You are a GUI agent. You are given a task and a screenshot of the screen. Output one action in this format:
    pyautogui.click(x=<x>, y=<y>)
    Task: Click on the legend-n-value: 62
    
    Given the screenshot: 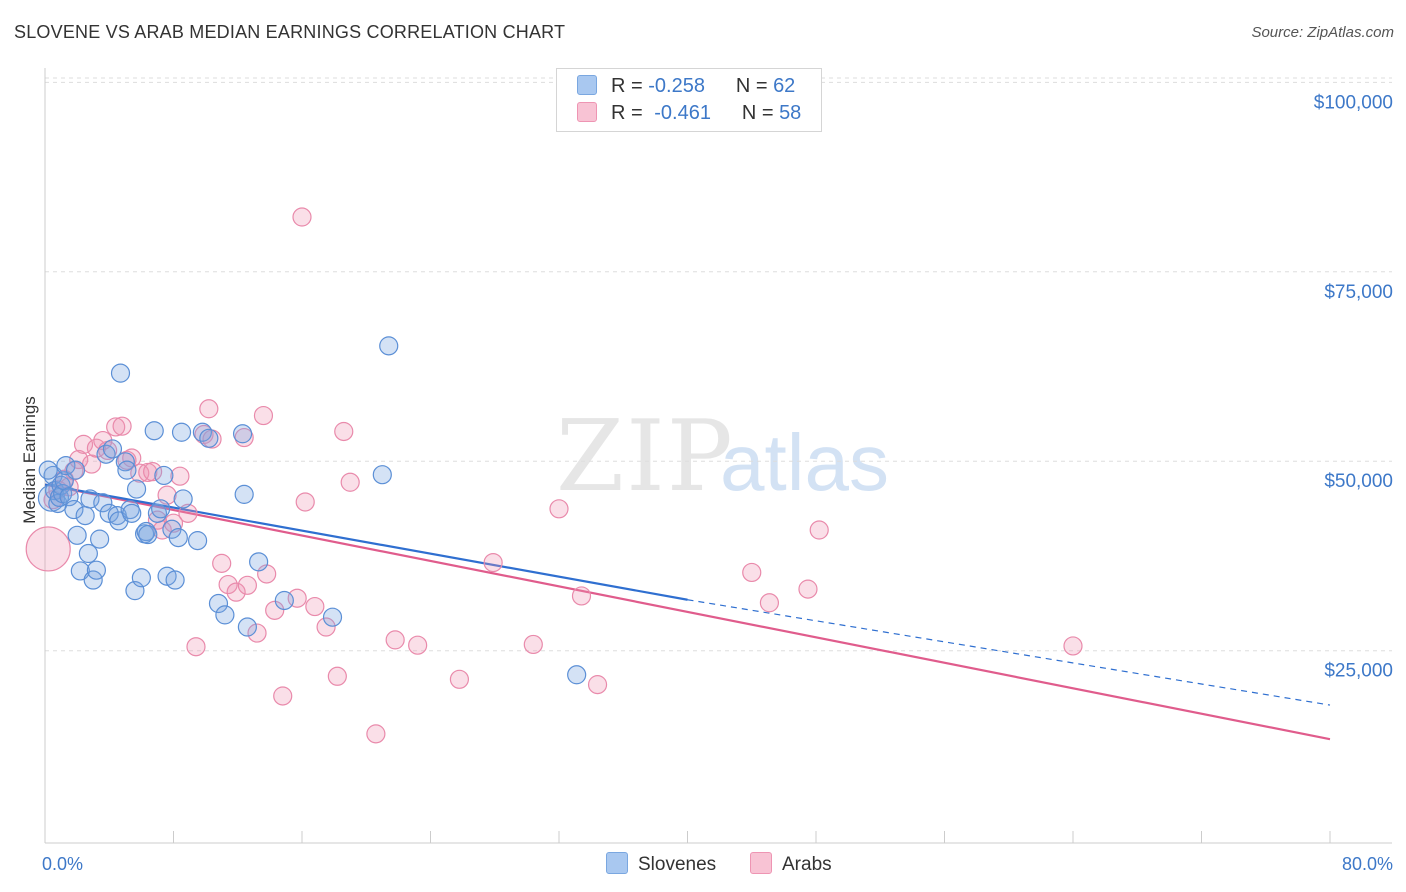 What is the action you would take?
    pyautogui.click(x=784, y=86)
    